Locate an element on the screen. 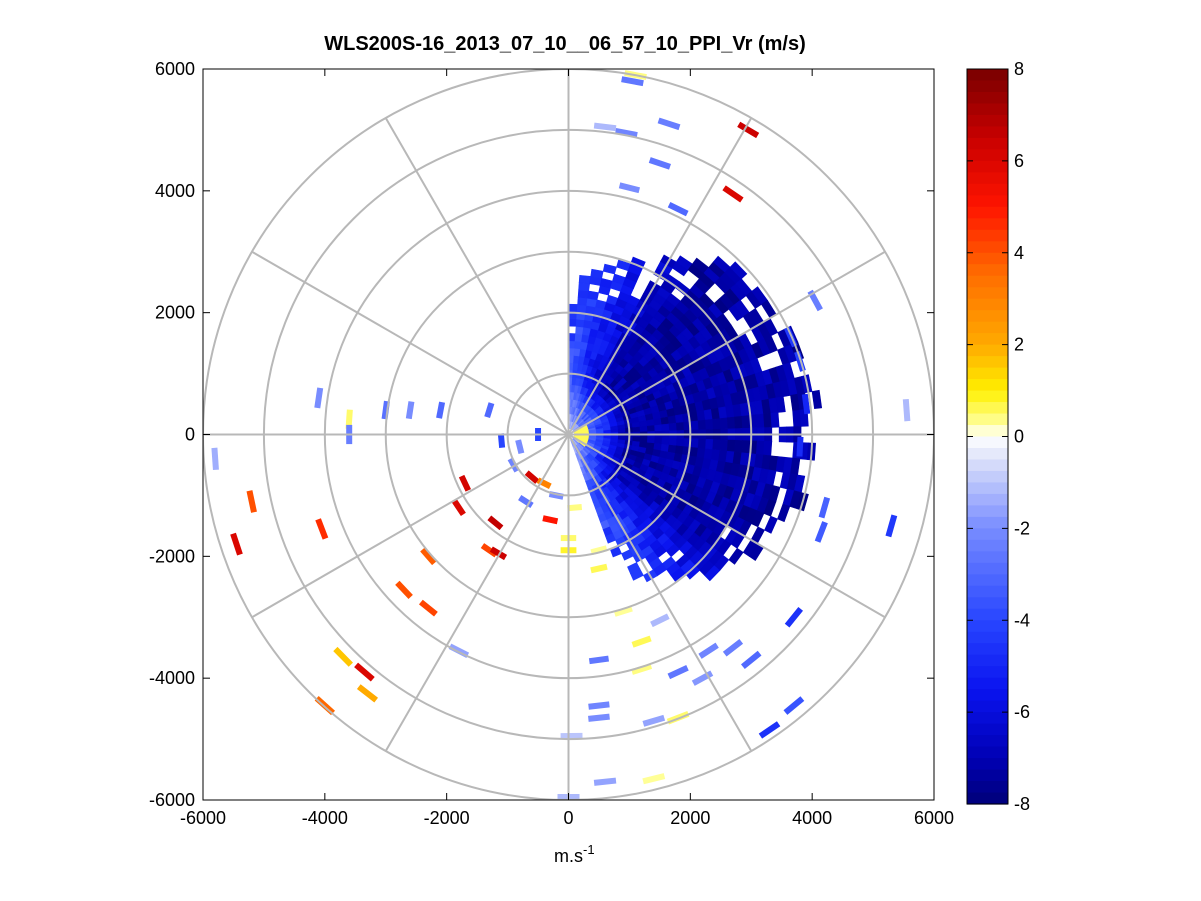 This screenshot has height=901, width=1201. x-axis-label: m.s-1 is located at coordinates (574, 854).